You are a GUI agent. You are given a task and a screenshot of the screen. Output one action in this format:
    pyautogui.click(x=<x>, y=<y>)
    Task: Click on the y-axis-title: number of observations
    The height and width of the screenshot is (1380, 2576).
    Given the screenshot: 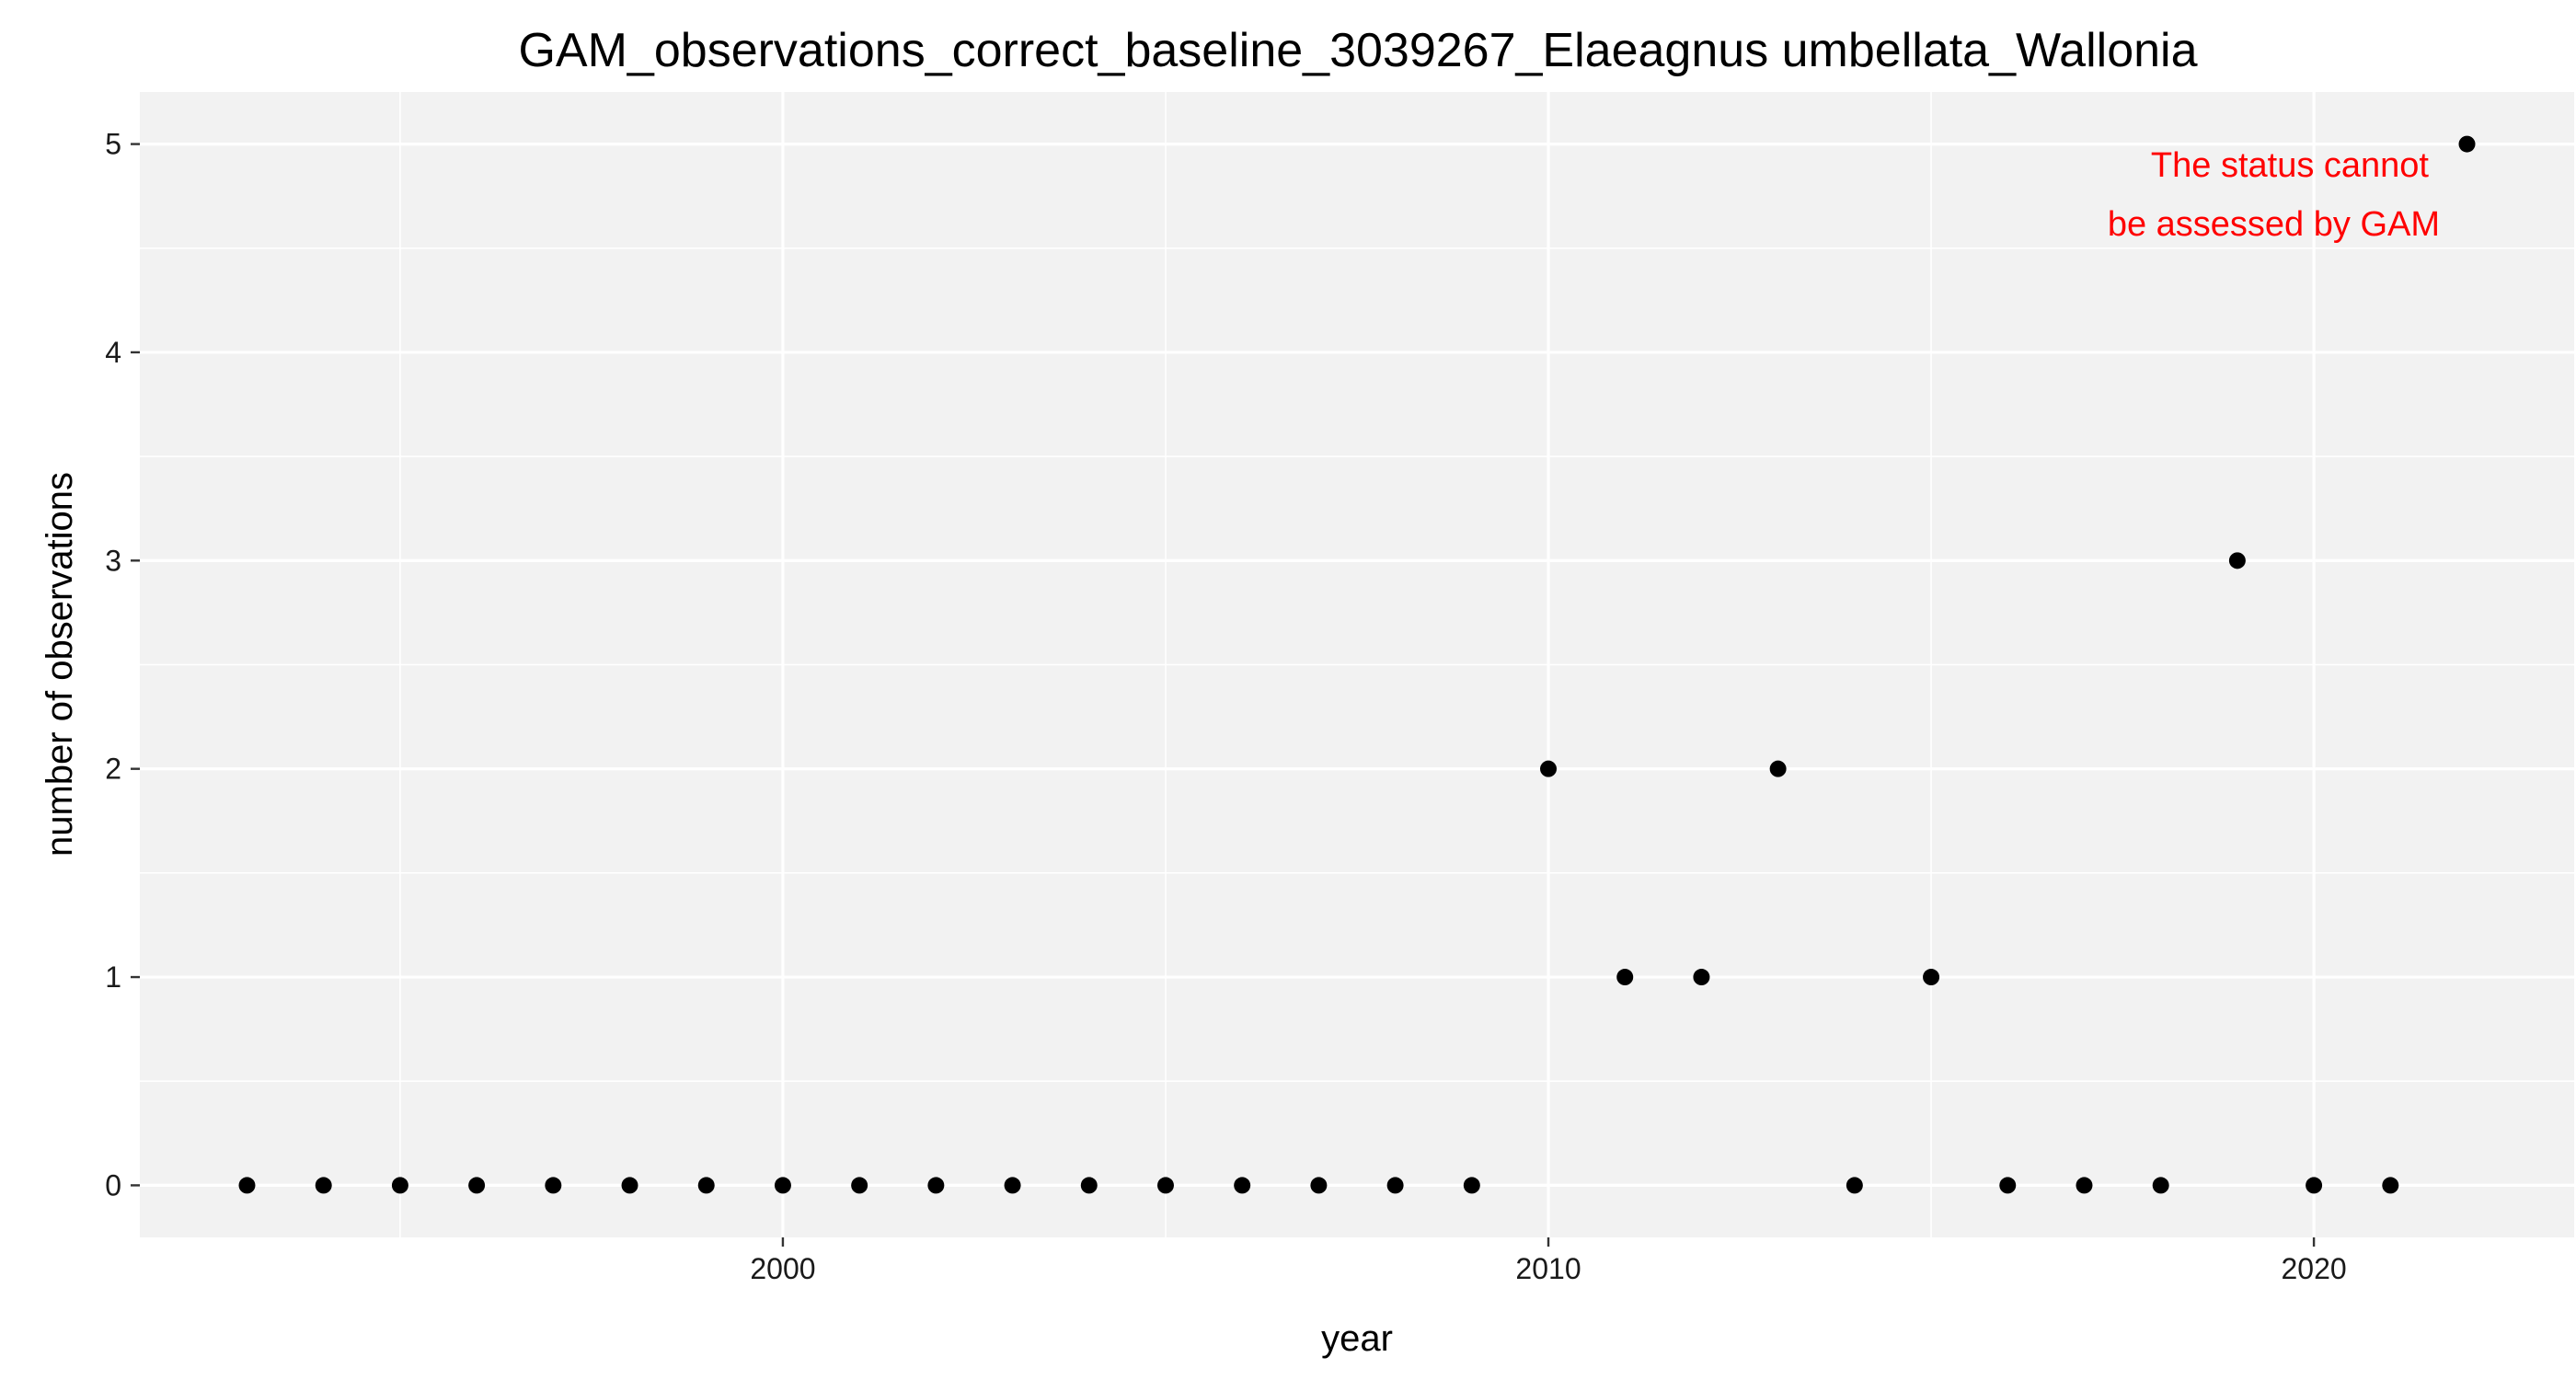 What is the action you would take?
    pyautogui.click(x=60, y=664)
    